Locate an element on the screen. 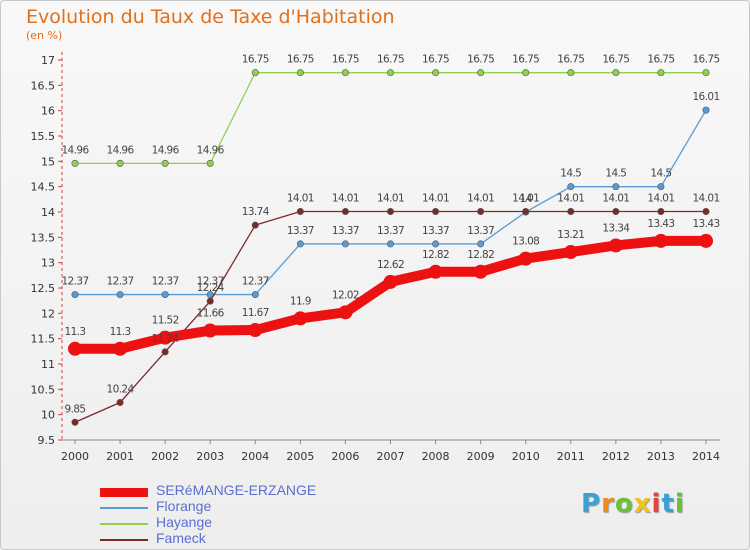 The height and width of the screenshot is (550, 750). chart-title: Evolution du Taux de Taxe d'Habitation is located at coordinates (210, 17).